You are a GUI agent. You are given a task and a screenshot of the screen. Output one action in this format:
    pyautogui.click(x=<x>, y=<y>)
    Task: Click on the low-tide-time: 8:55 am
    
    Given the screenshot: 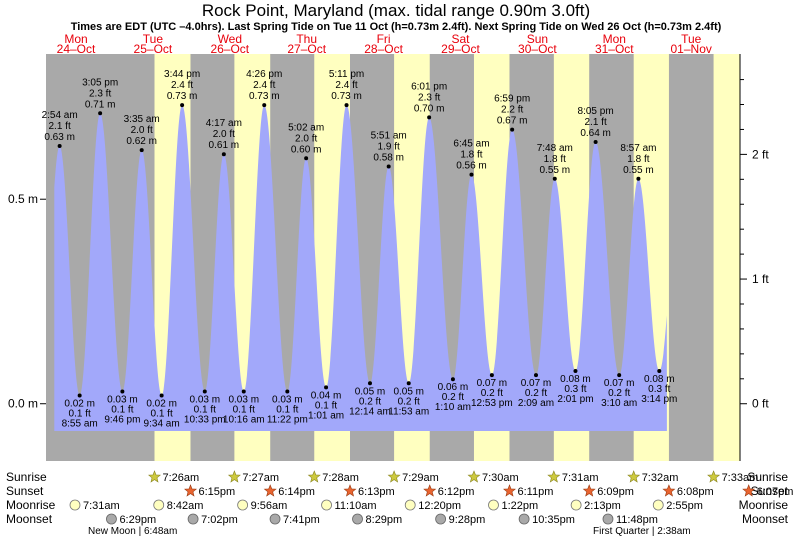 What is the action you would take?
    pyautogui.click(x=80, y=424)
    